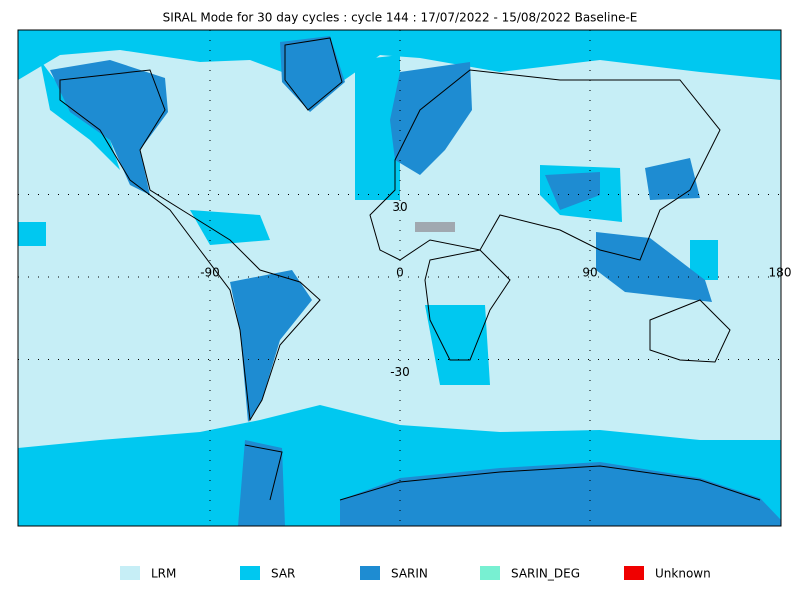 The width and height of the screenshot is (800, 600). Describe the element at coordinates (163, 574) in the screenshot. I see `legend-label: LRM` at that location.